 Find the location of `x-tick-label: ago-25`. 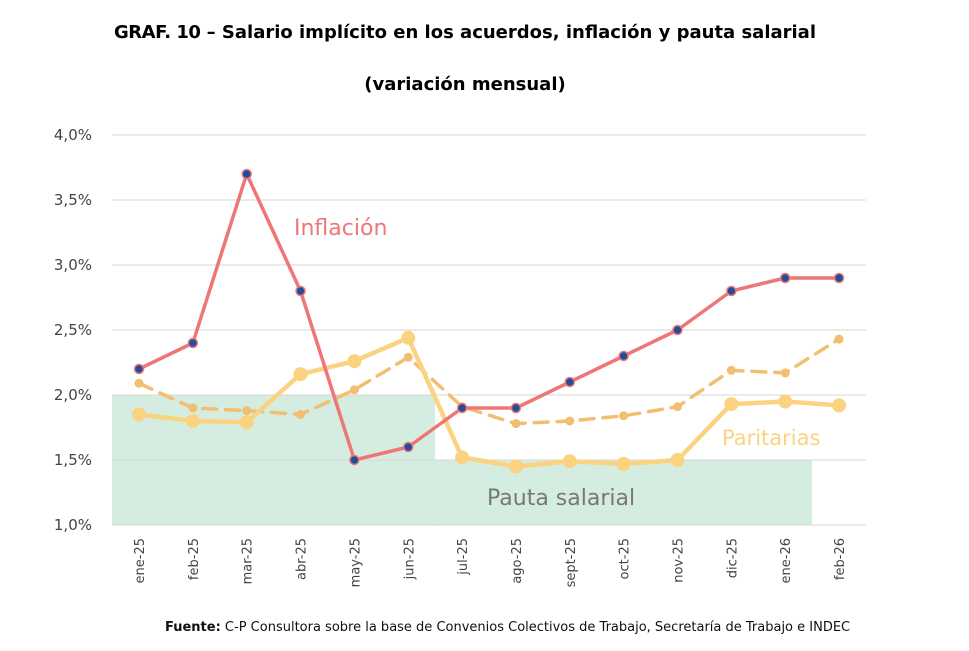

x-tick-label: ago-25 is located at coordinates (517, 561).